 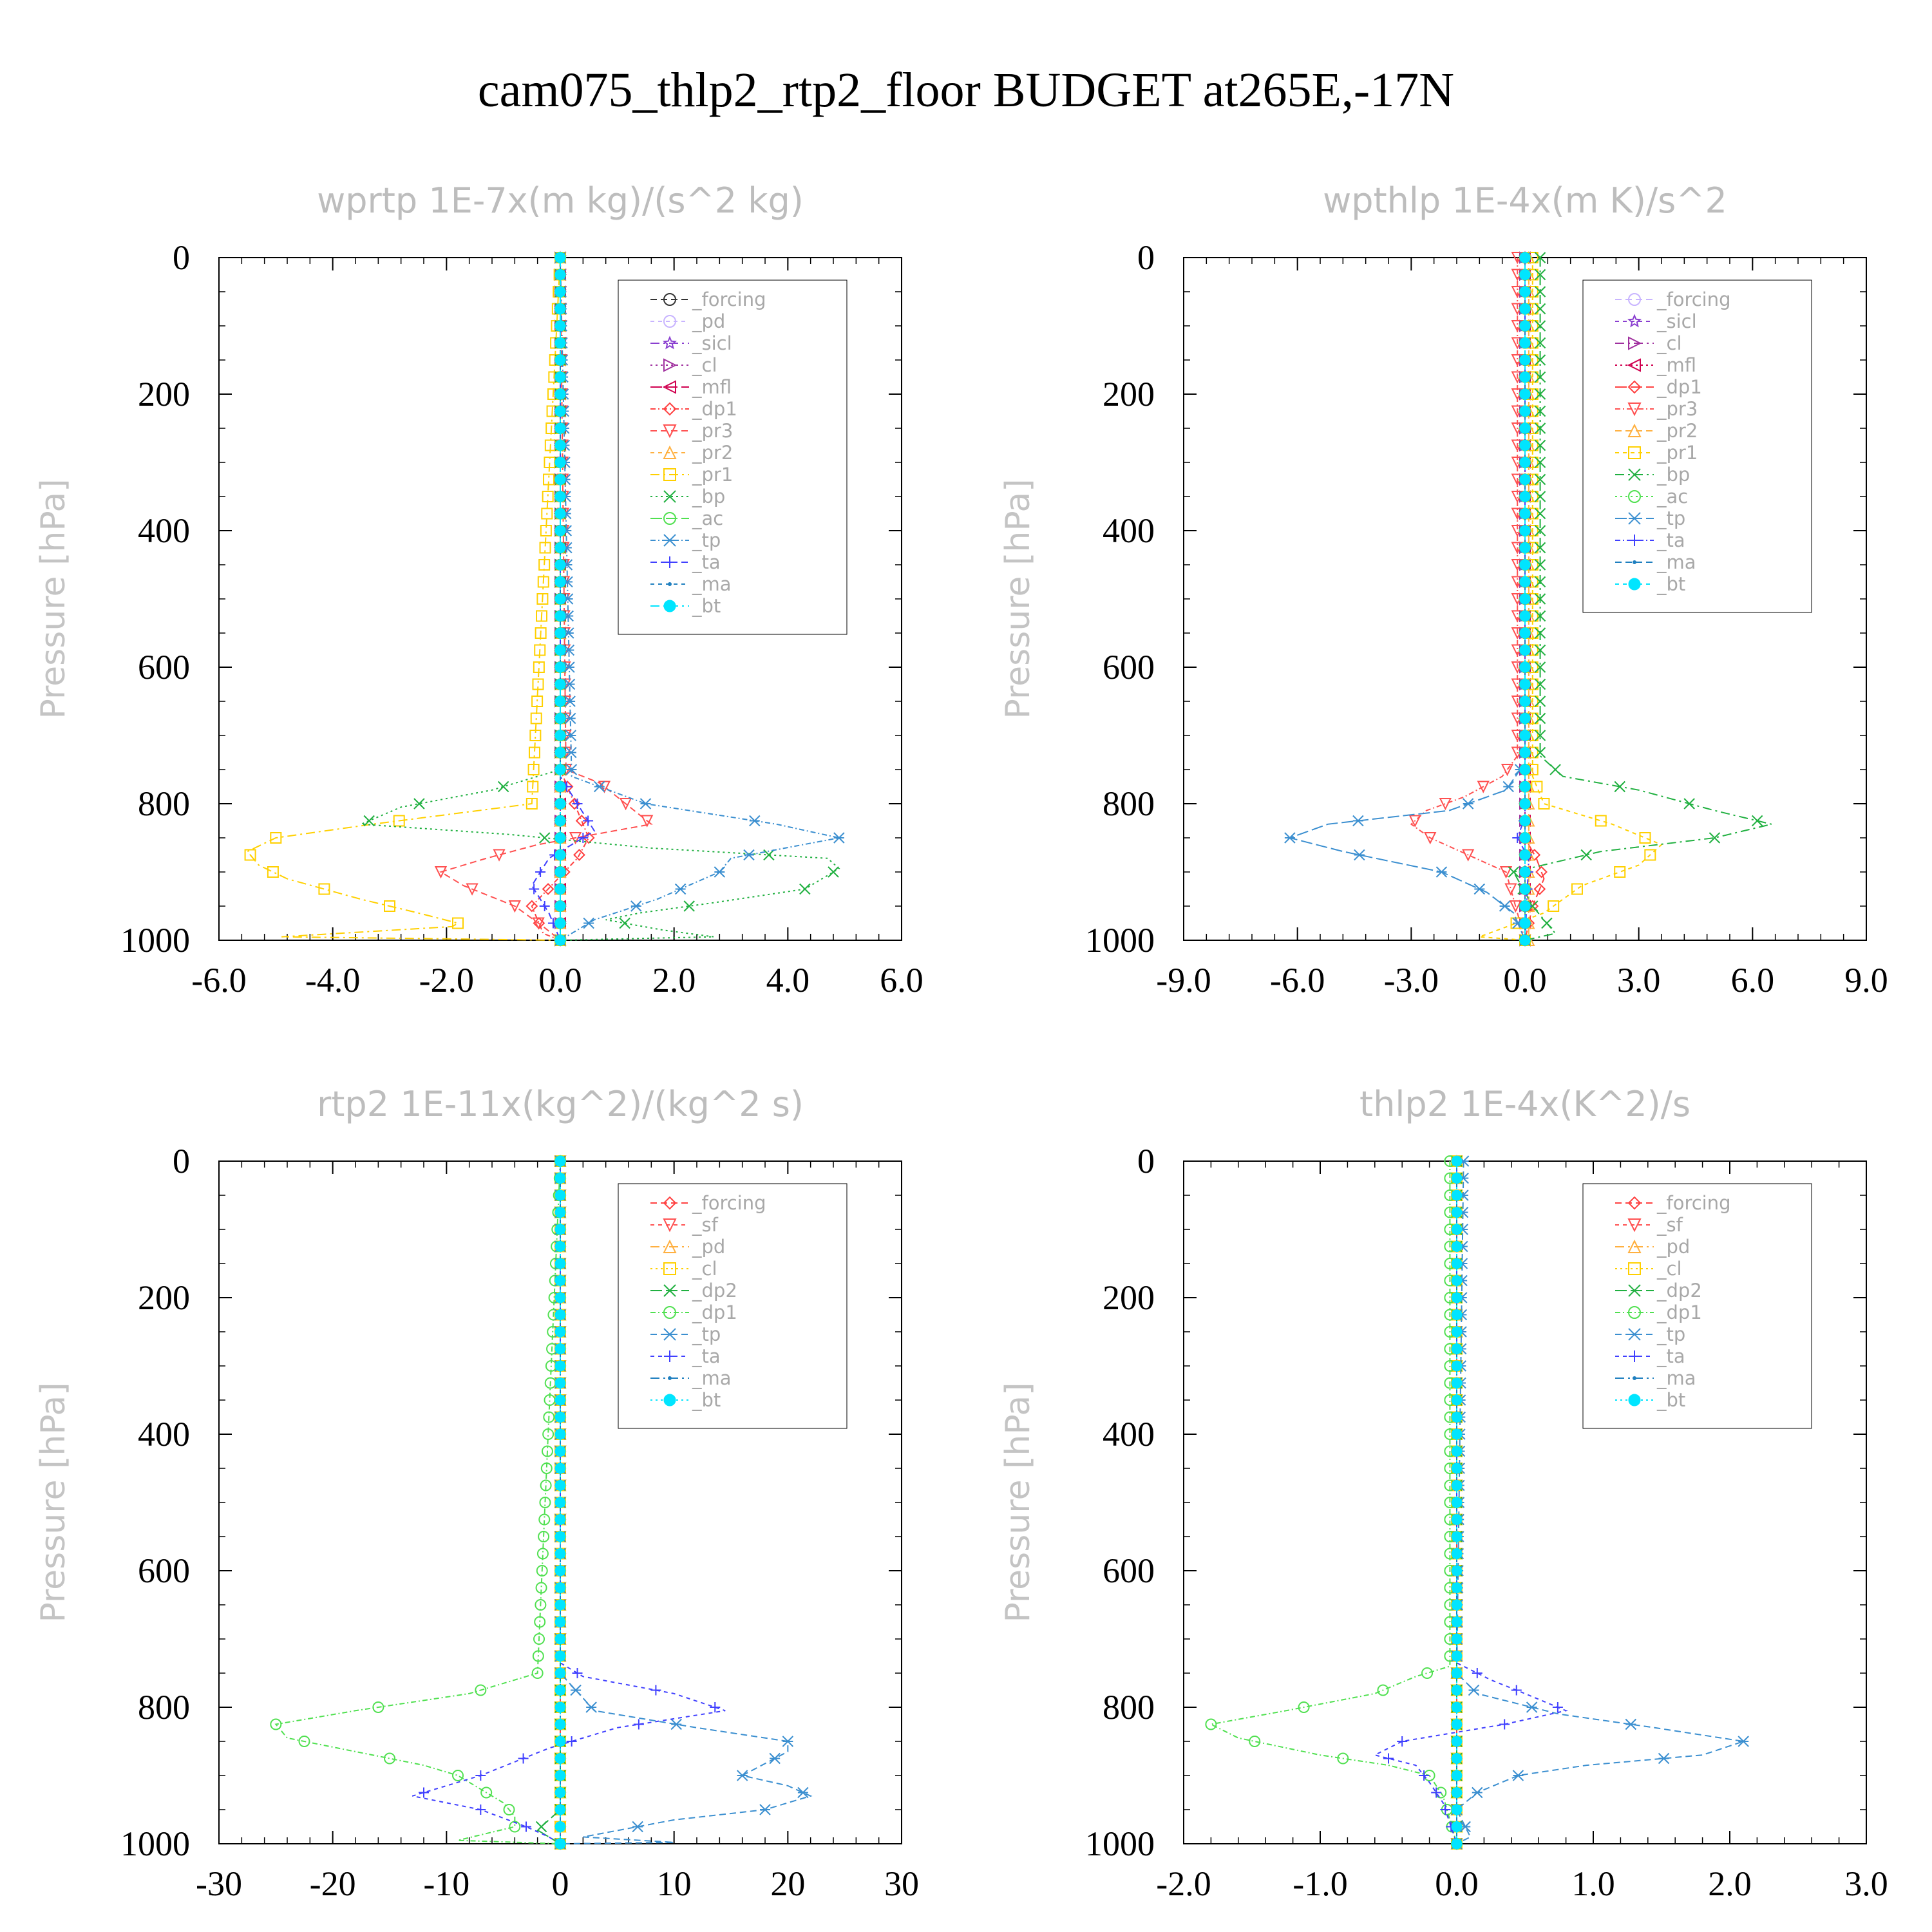 I want to click on series-group, so click(x=1477, y=1502).